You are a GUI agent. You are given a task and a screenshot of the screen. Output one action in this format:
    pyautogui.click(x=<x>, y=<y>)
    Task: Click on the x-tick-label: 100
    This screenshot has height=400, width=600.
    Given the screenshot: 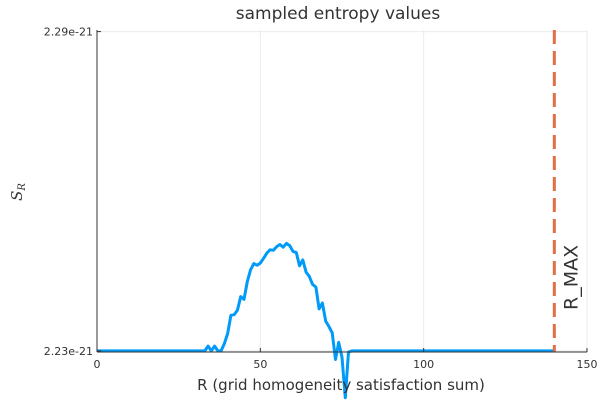 What is the action you would take?
    pyautogui.click(x=423, y=364)
    